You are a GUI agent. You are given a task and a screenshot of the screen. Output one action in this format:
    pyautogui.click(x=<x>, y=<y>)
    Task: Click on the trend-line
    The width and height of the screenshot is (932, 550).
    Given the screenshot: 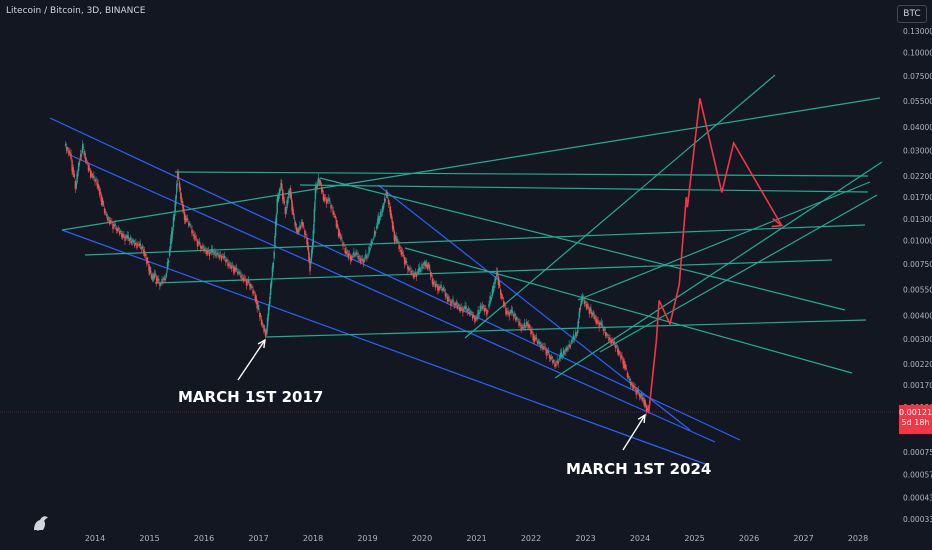 What is the action you would take?
    pyautogui.click(x=565, y=328)
    